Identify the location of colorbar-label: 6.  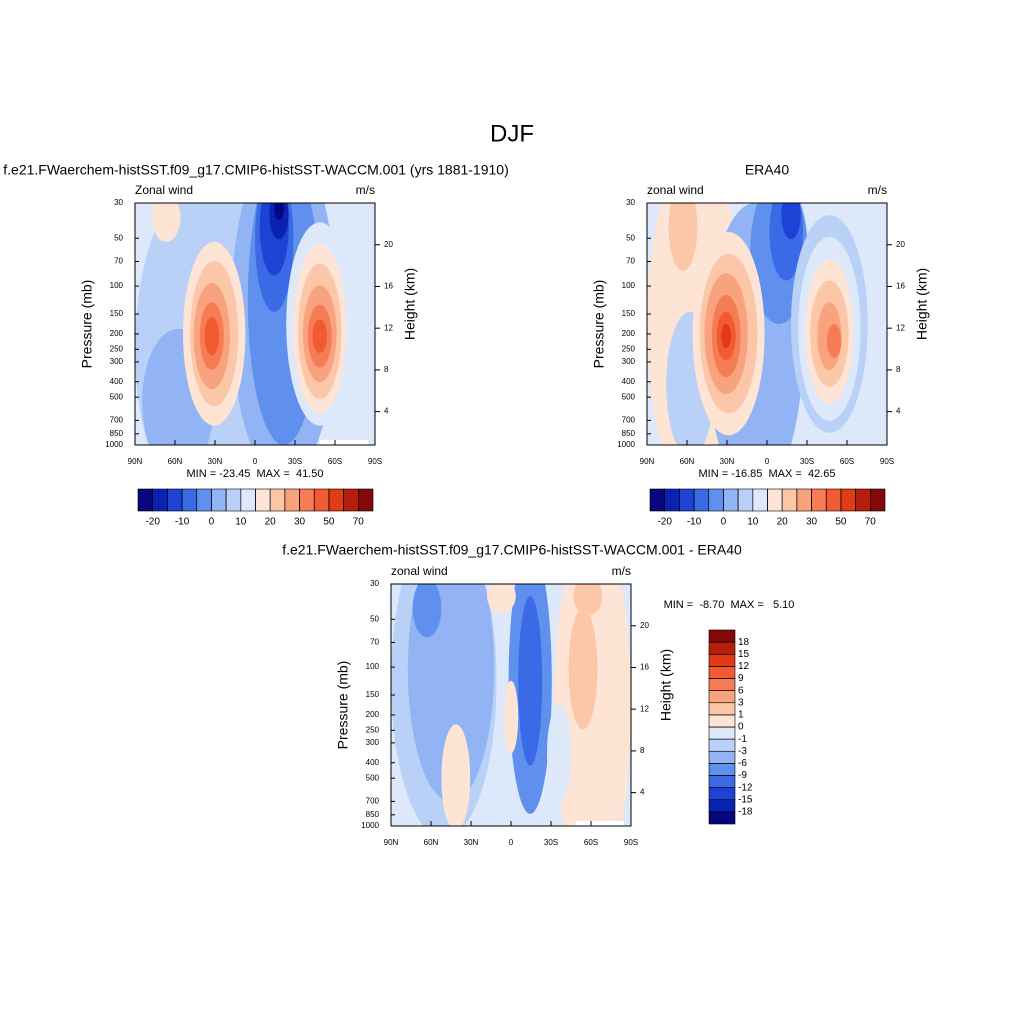
(741, 690).